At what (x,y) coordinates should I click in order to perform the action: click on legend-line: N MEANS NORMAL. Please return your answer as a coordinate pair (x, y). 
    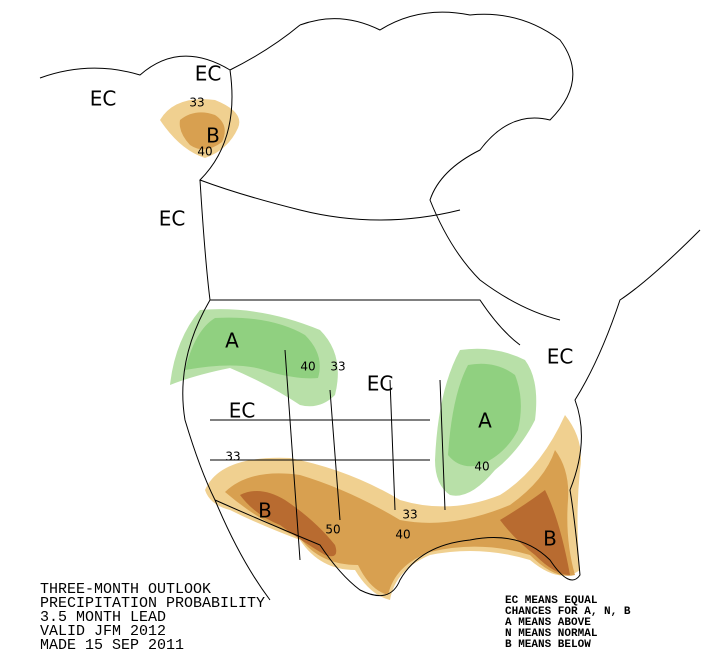
    Looking at the image, I should click on (551, 634).